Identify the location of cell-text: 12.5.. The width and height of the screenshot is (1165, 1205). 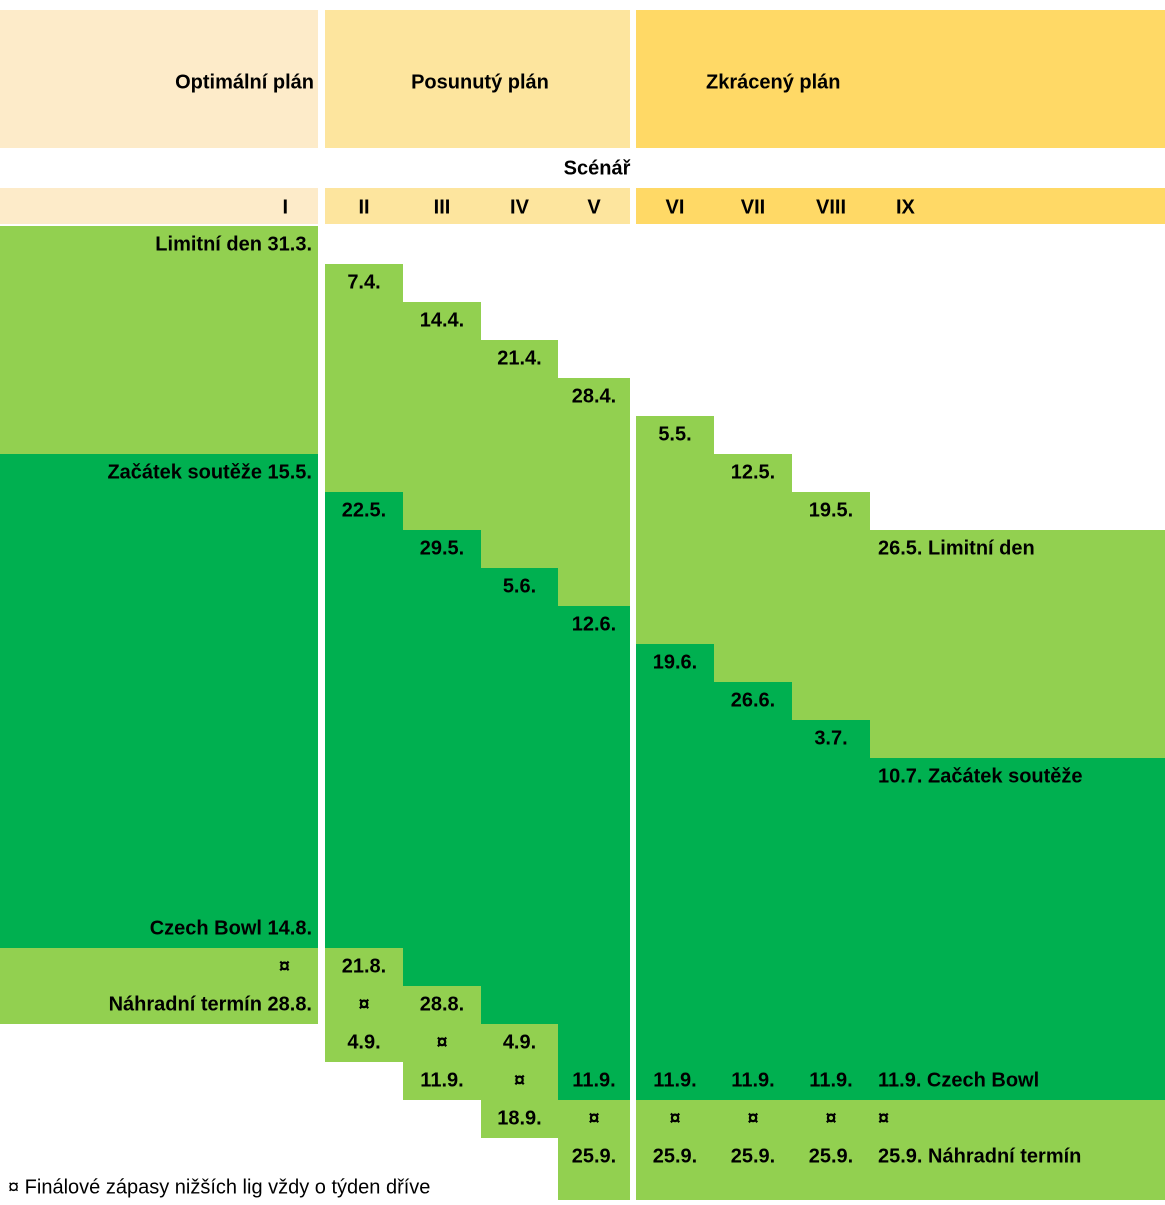
(753, 472).